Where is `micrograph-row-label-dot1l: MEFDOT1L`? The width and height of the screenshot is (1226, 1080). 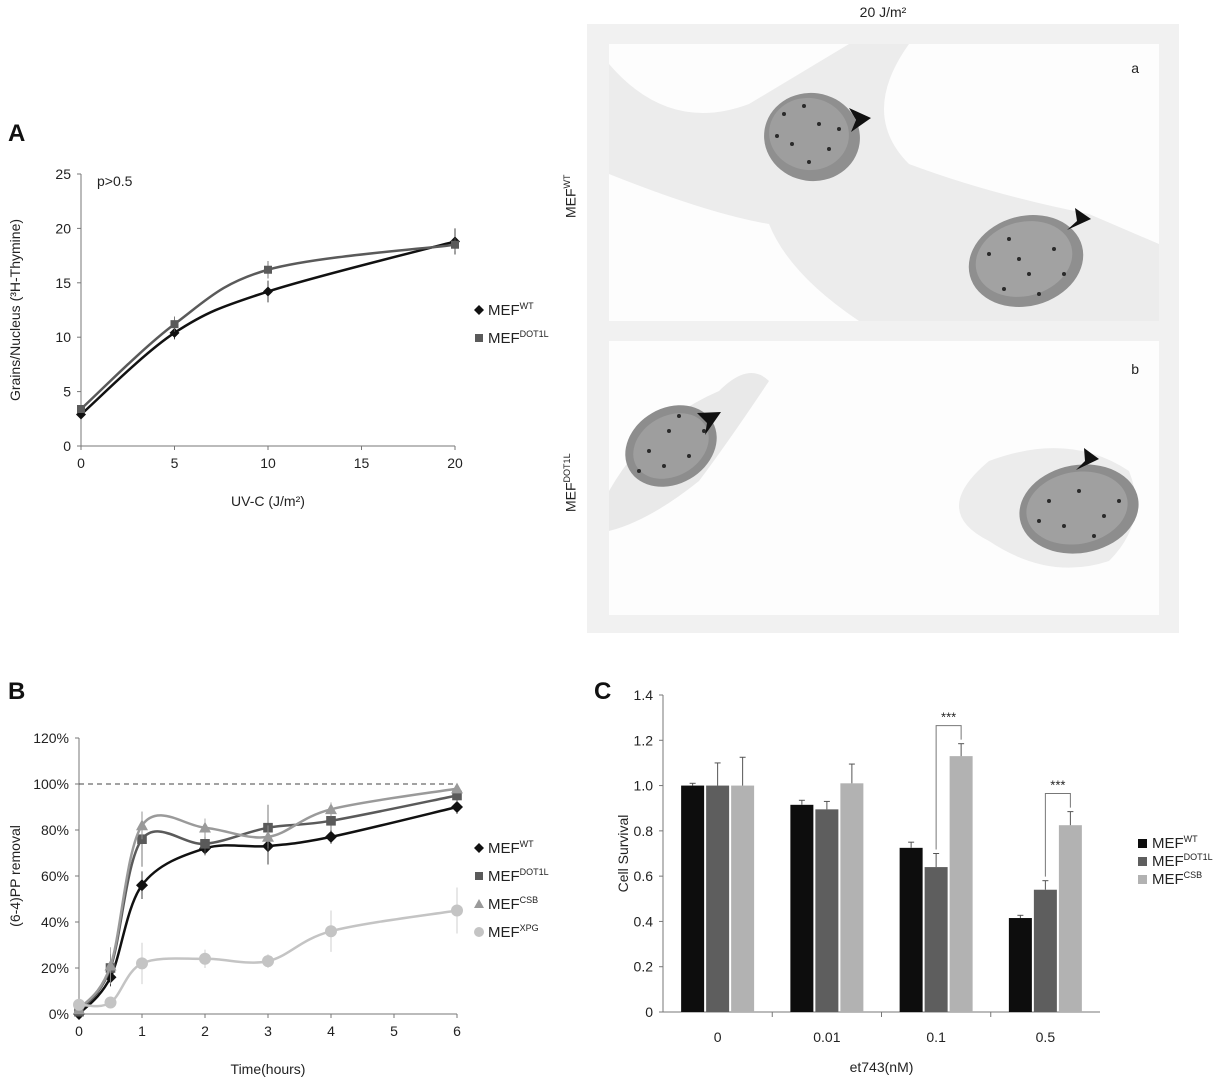 micrograph-row-label-dot1l: MEFDOT1L is located at coordinates (570, 482).